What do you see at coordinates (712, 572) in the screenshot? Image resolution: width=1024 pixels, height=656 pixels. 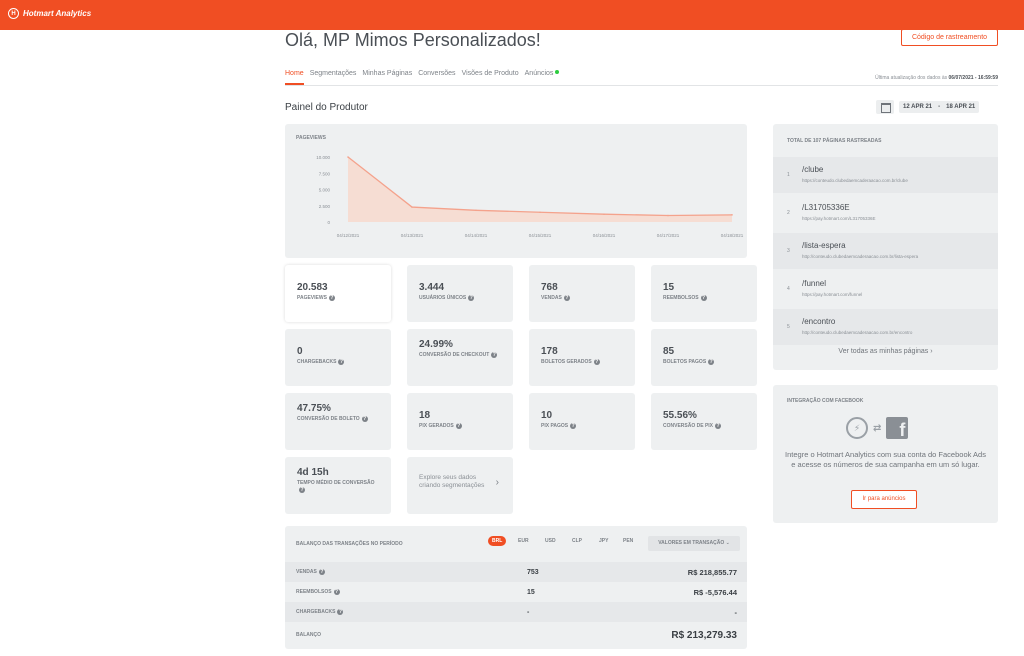 I see `row-amount: R$ 218,855.77` at bounding box center [712, 572].